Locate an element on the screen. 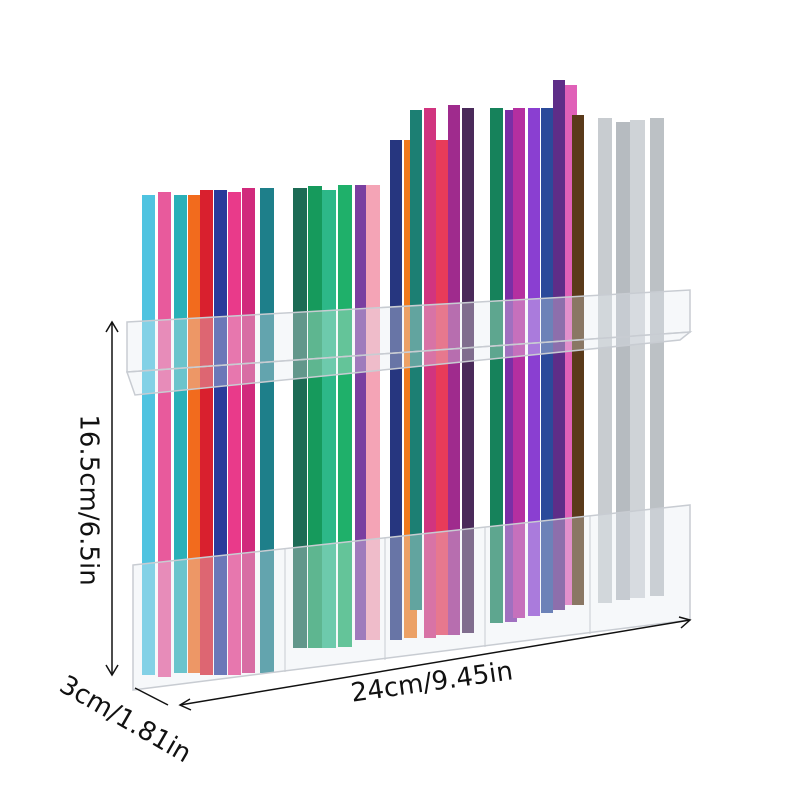 The height and width of the screenshot is (800, 800). width-label: 24cm/9.45in is located at coordinates (432, 682).